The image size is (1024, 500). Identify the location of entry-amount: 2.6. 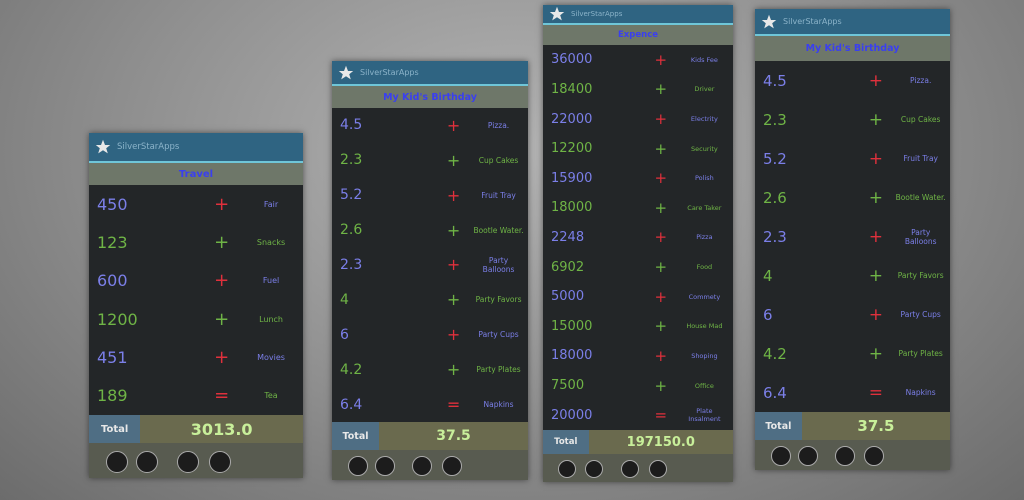
(351, 230).